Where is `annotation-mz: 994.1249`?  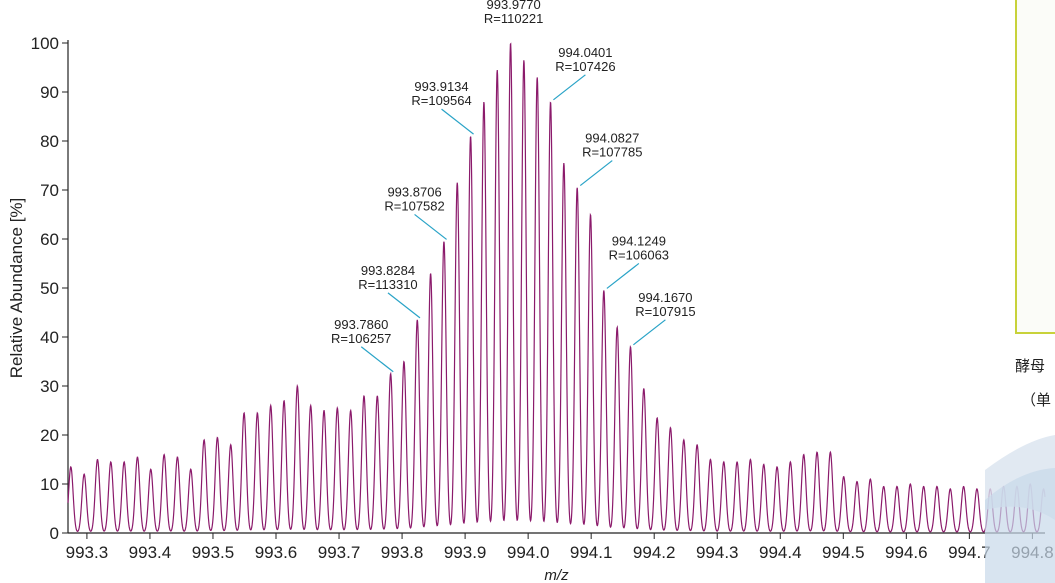
annotation-mz: 994.1249 is located at coordinates (639, 240).